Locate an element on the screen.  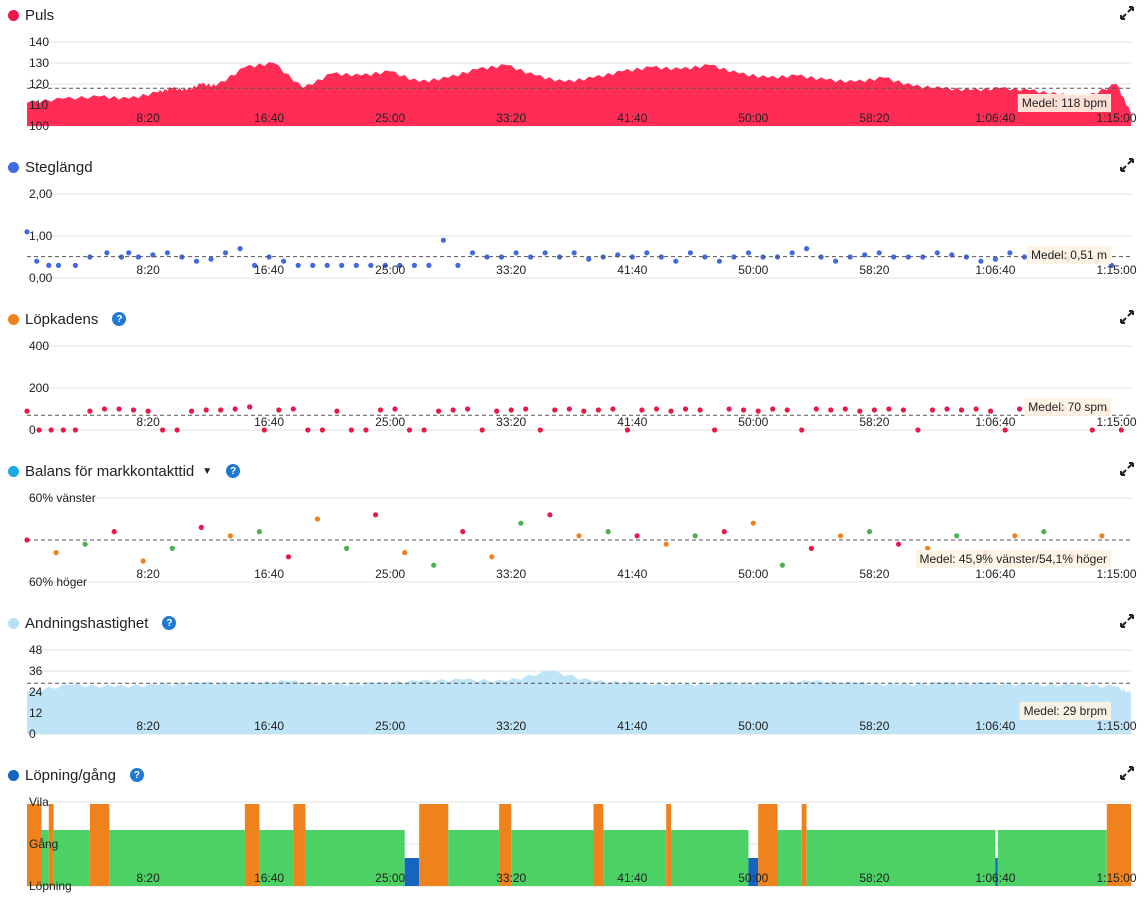
y-tick-label: 0 is located at coordinates (32, 430).